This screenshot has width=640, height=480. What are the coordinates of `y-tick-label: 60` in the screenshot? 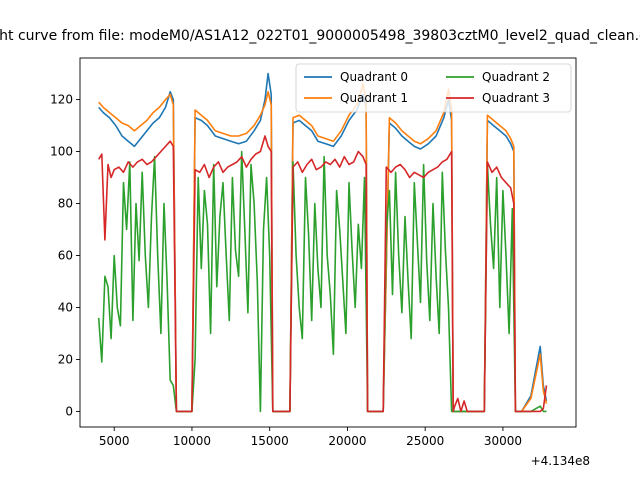 It's located at (65, 255).